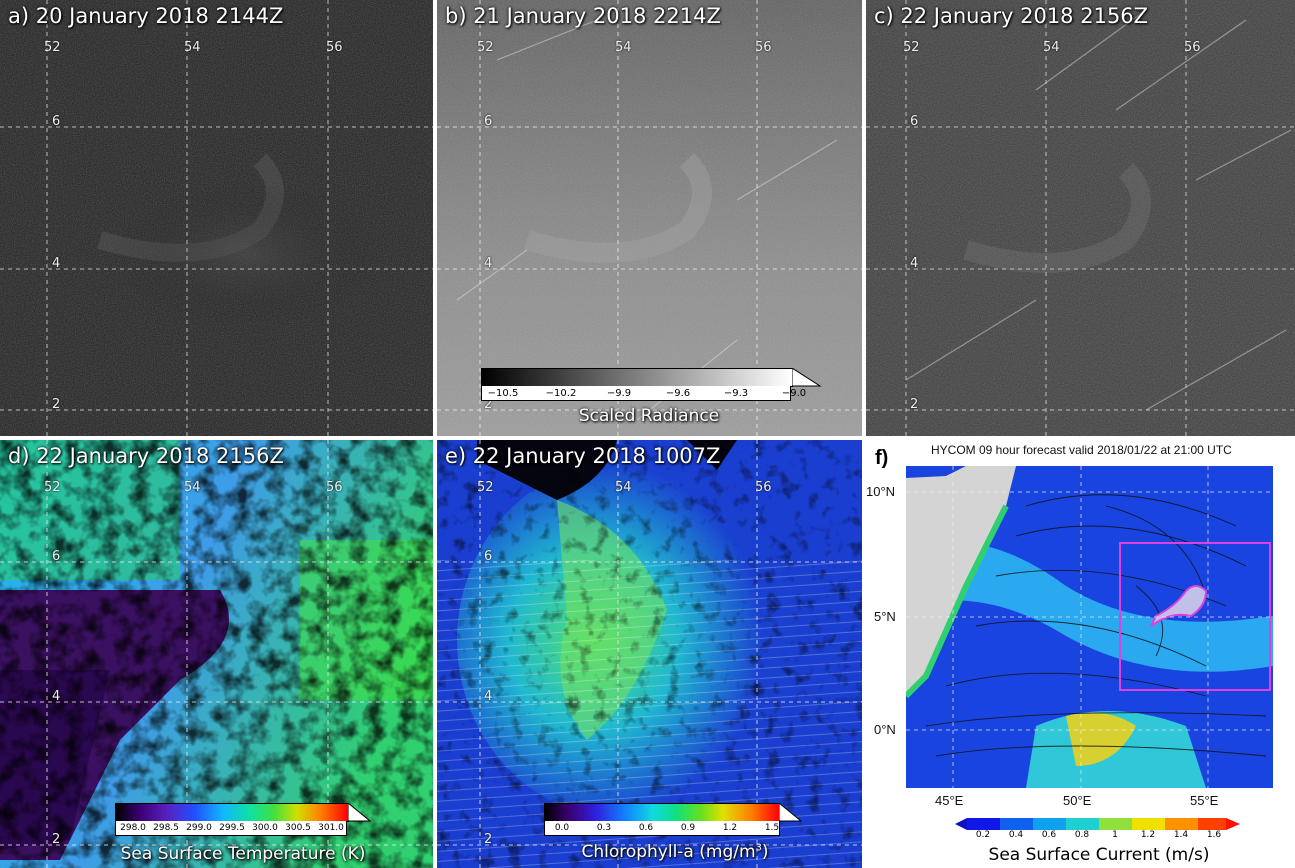 This screenshot has height=868, width=1295. What do you see at coordinates (736, 393) in the screenshot?
I see `colorbar-tick: −9.3` at bounding box center [736, 393].